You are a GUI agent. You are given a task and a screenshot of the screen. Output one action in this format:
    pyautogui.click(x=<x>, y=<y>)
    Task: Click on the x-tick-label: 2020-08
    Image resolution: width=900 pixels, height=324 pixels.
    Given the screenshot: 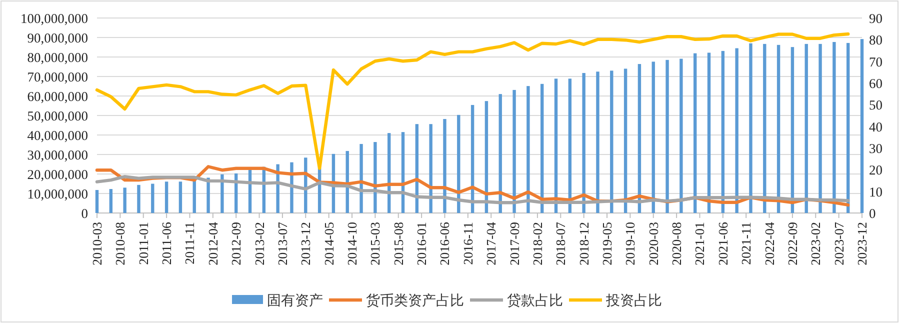 What is the action you would take?
    pyautogui.click(x=676, y=244)
    